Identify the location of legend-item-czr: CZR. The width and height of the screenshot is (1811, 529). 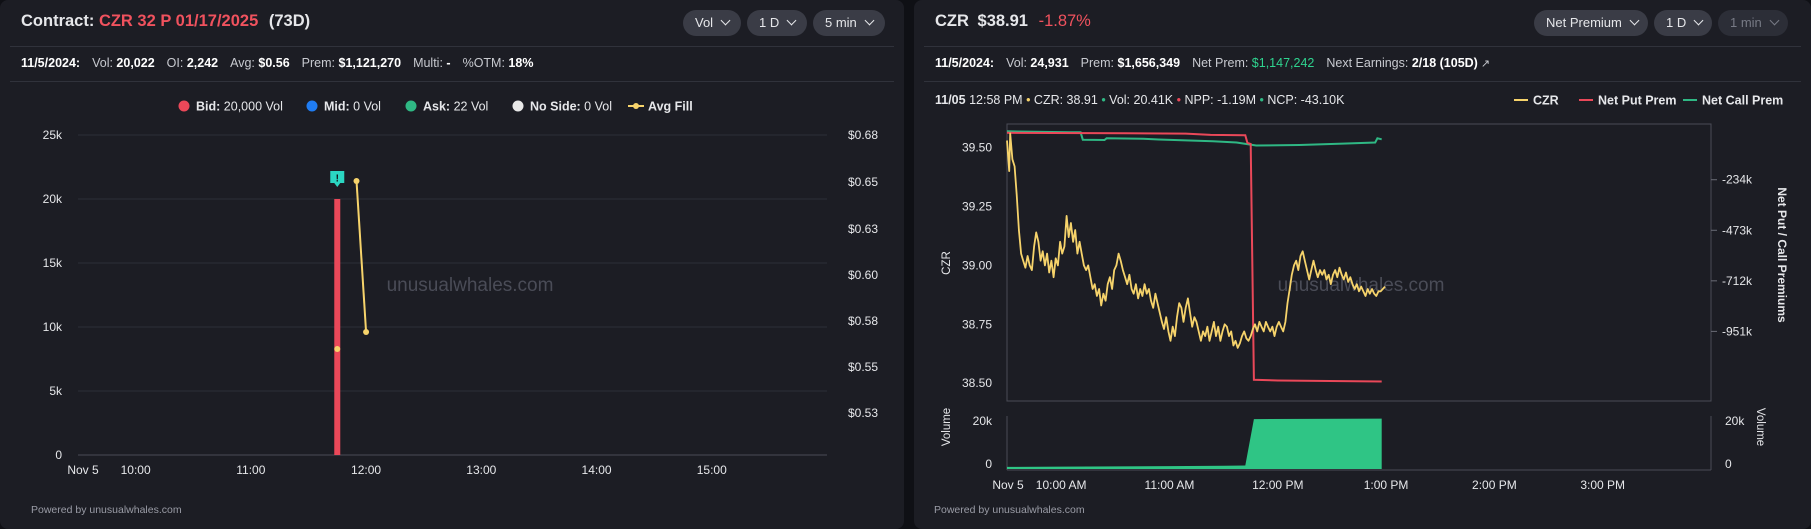
(1536, 101).